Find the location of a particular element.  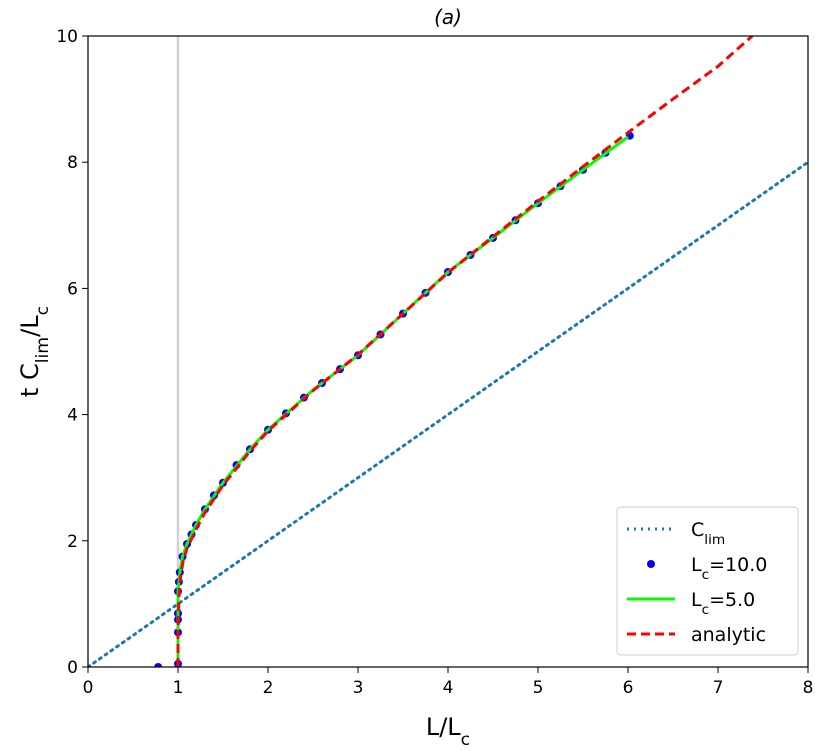

x-tick-label: 7 is located at coordinates (718, 688).